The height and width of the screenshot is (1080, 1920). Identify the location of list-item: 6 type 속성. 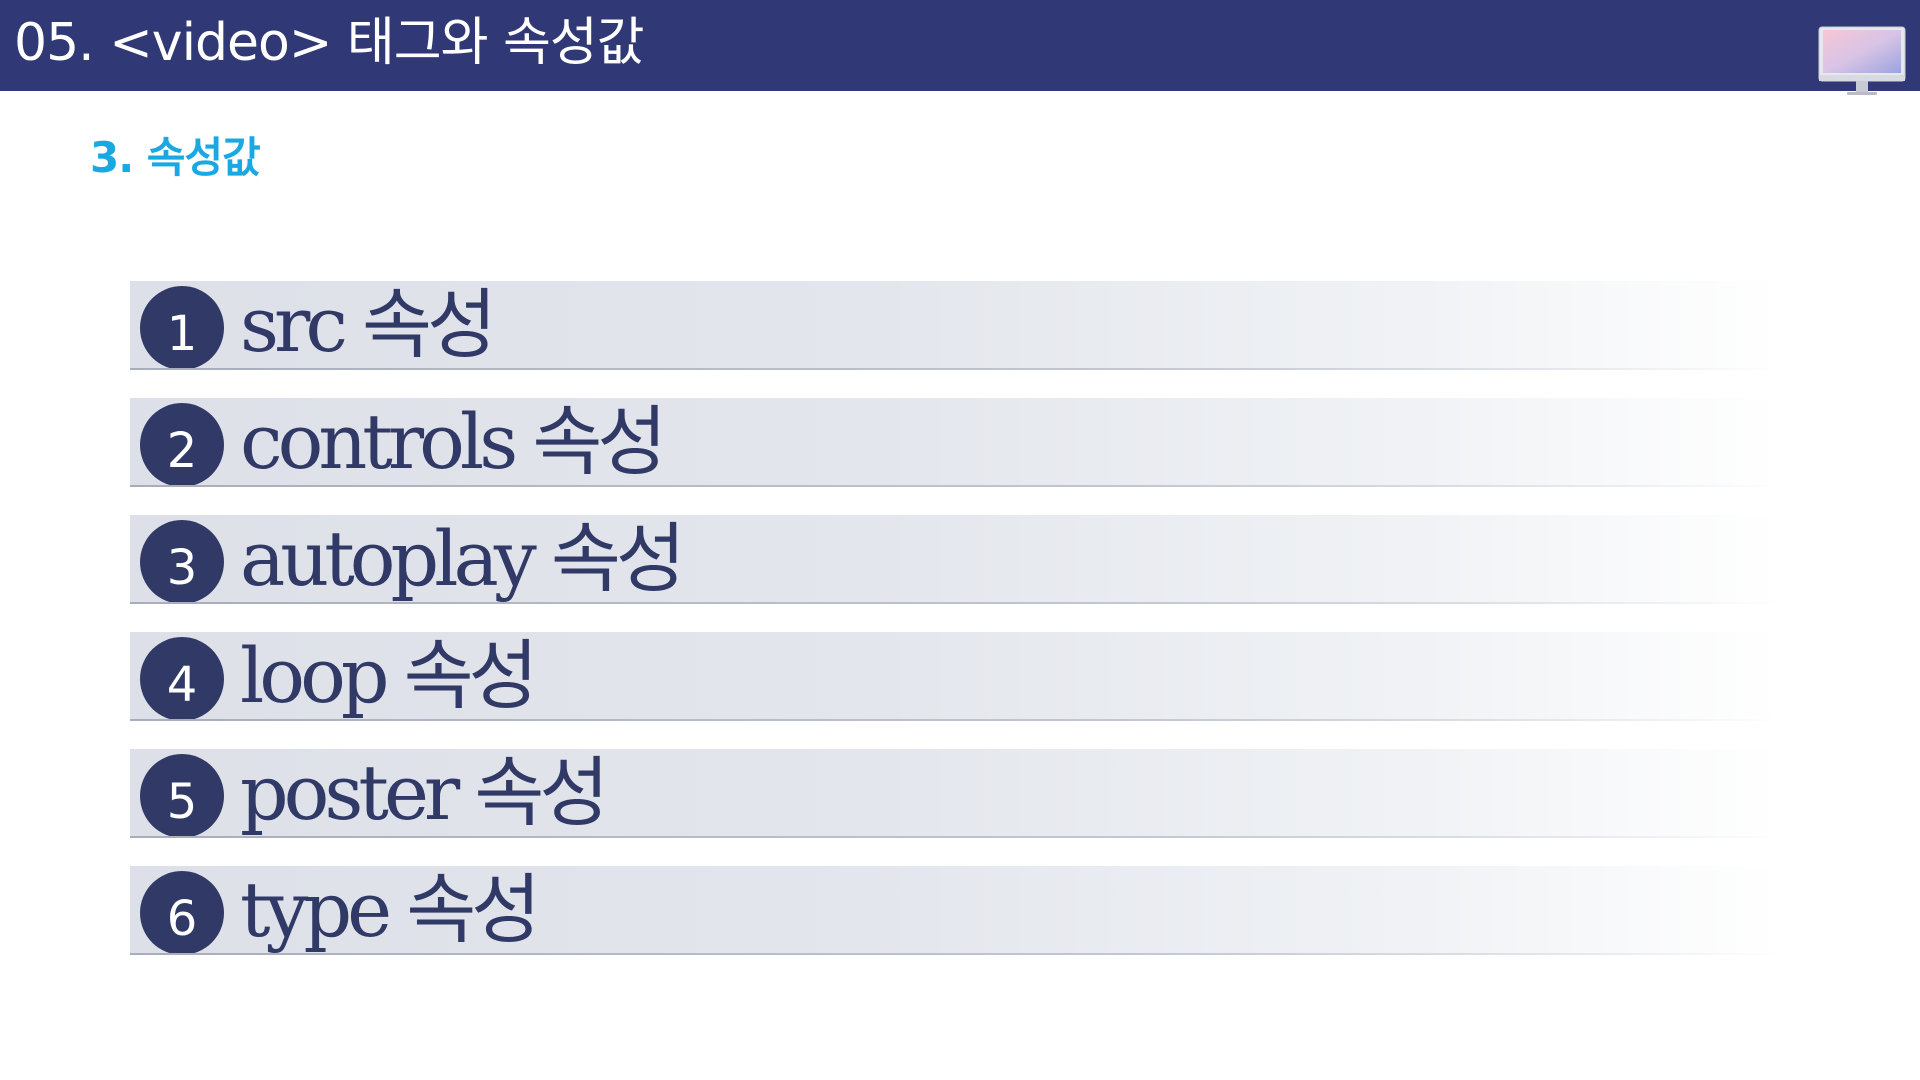
(955, 910).